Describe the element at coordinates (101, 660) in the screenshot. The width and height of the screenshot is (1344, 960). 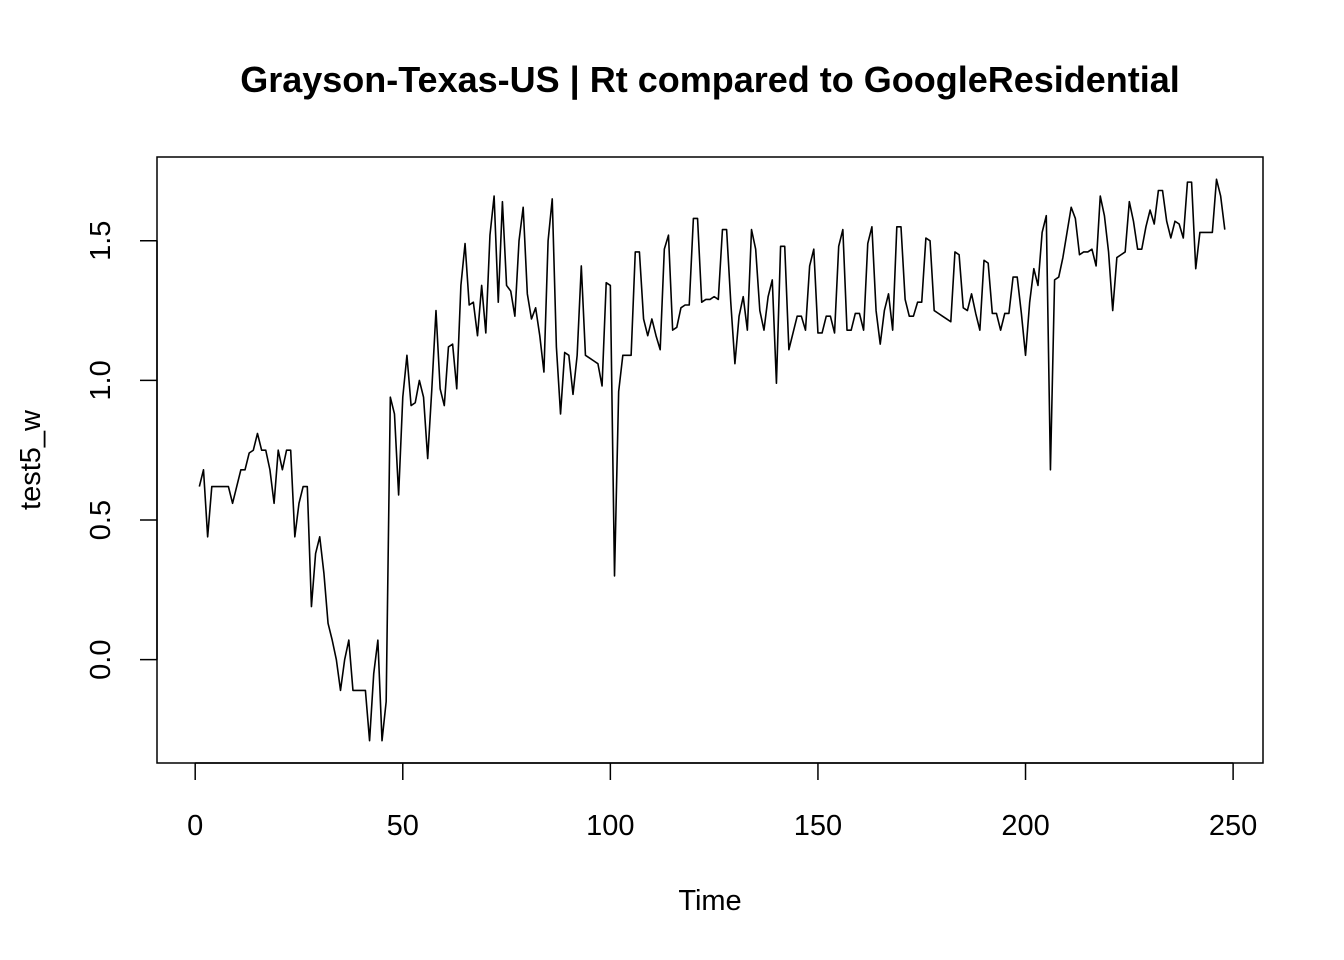
I see `y-tick-label: 0.0` at that location.